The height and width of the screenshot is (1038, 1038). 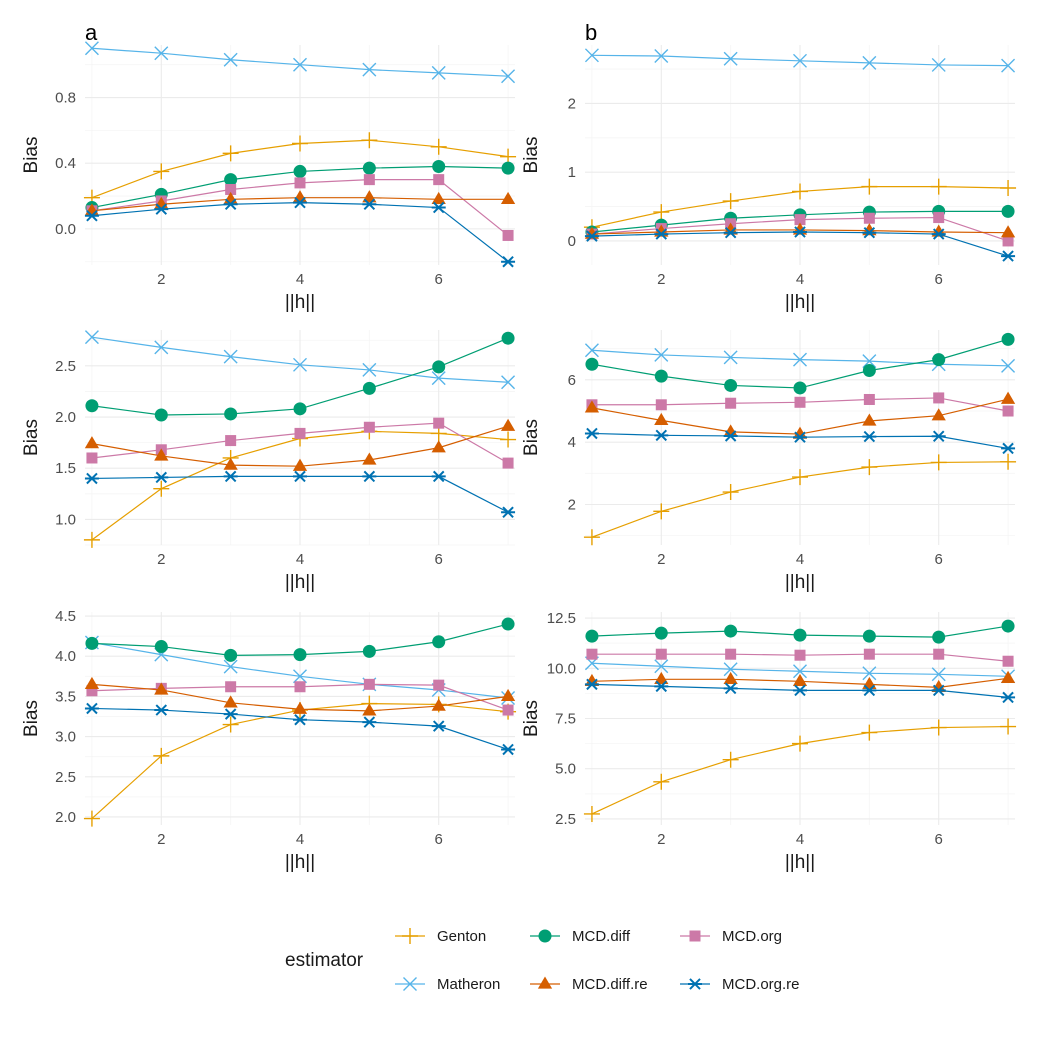 What do you see at coordinates (572, 504) in the screenshot?
I see `y-tick-label: 2` at bounding box center [572, 504].